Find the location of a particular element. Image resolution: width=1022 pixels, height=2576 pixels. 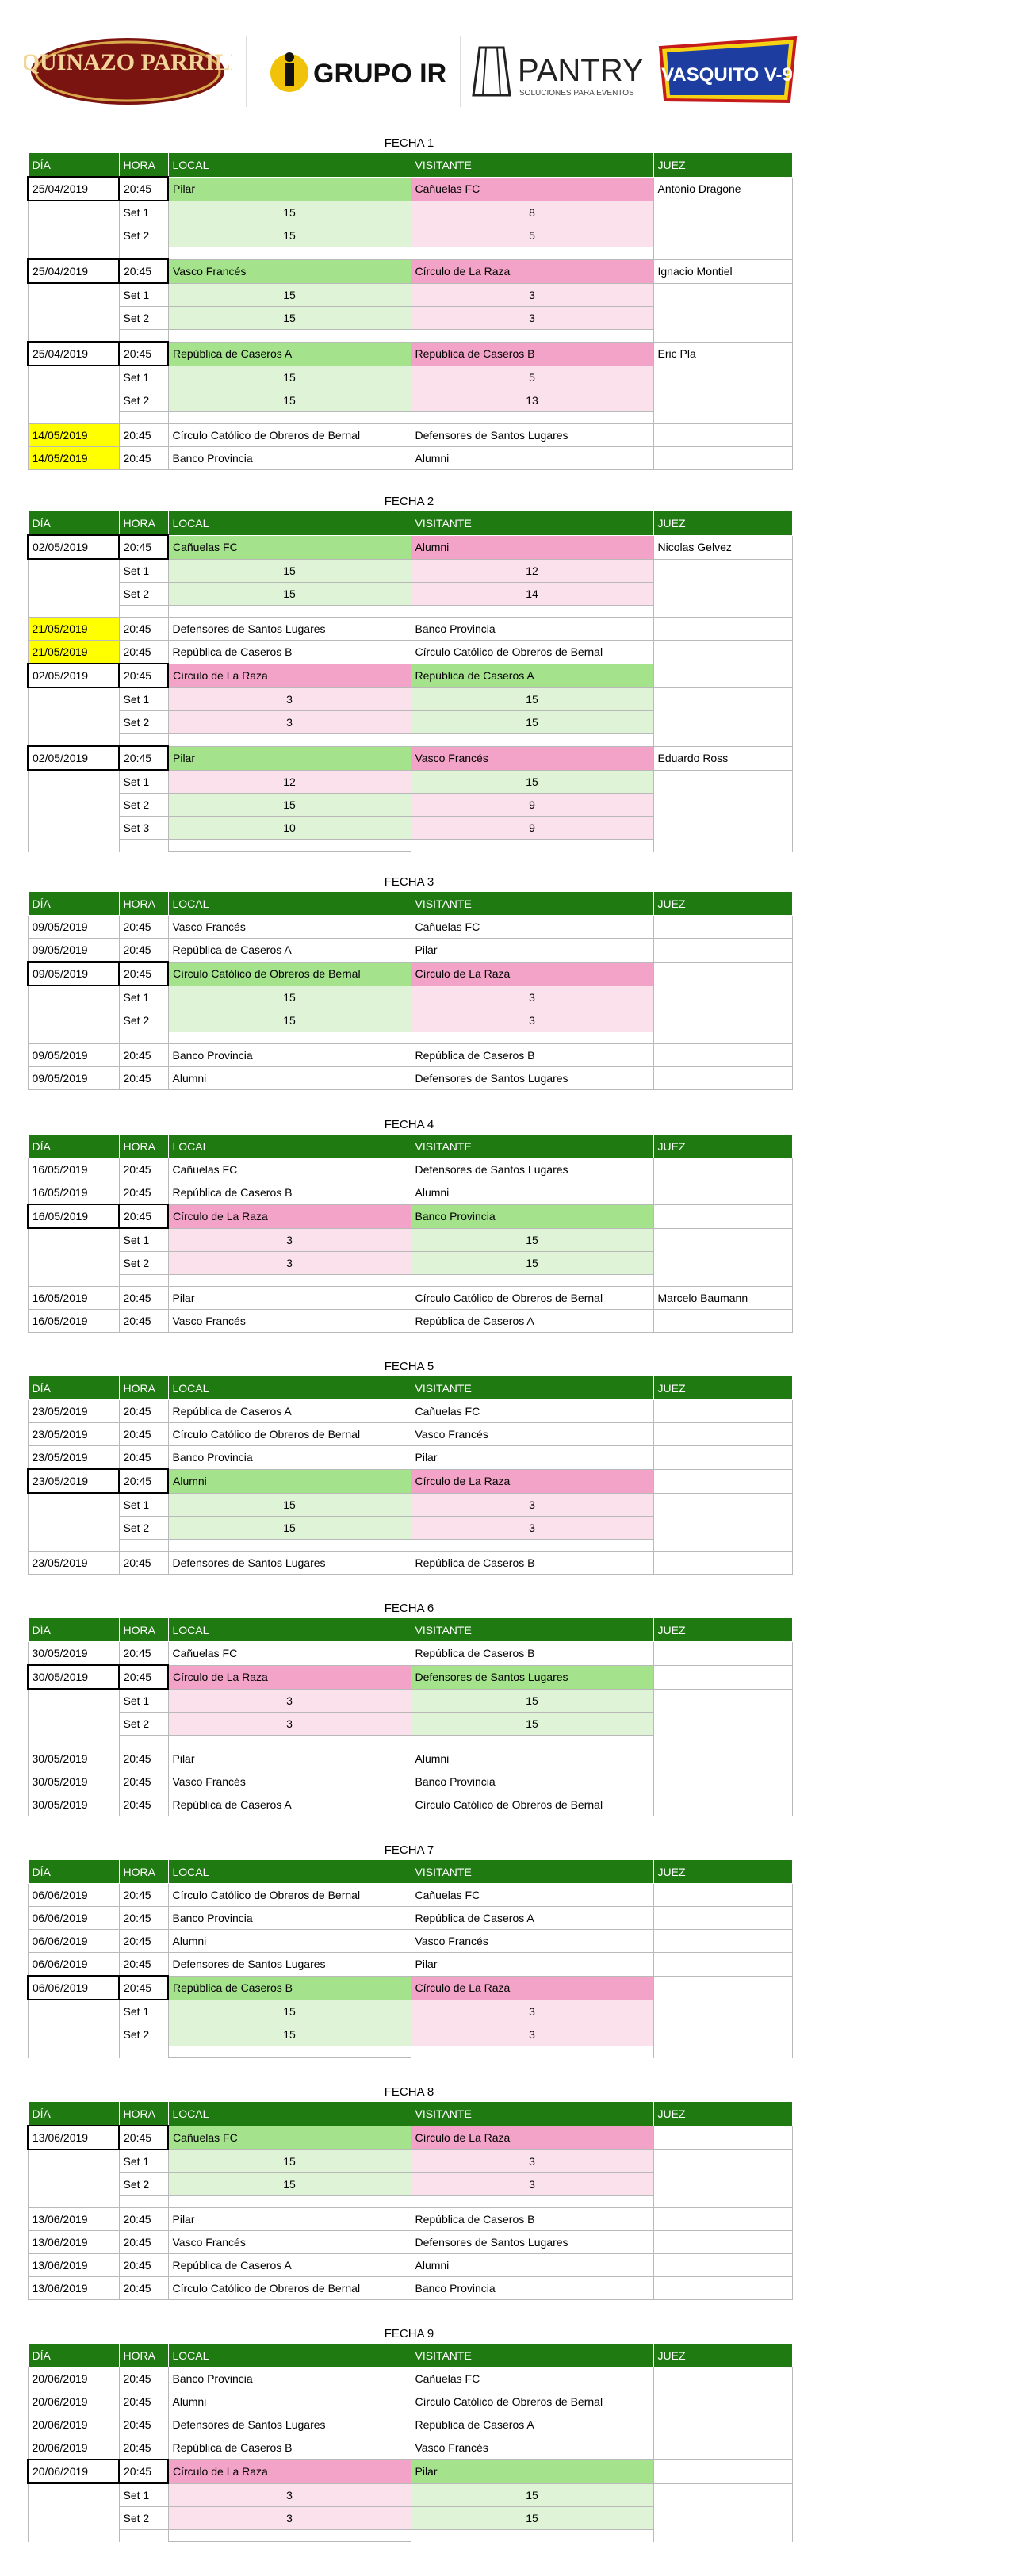

juez-cell: Nicolas Gelvez is located at coordinates (723, 547).